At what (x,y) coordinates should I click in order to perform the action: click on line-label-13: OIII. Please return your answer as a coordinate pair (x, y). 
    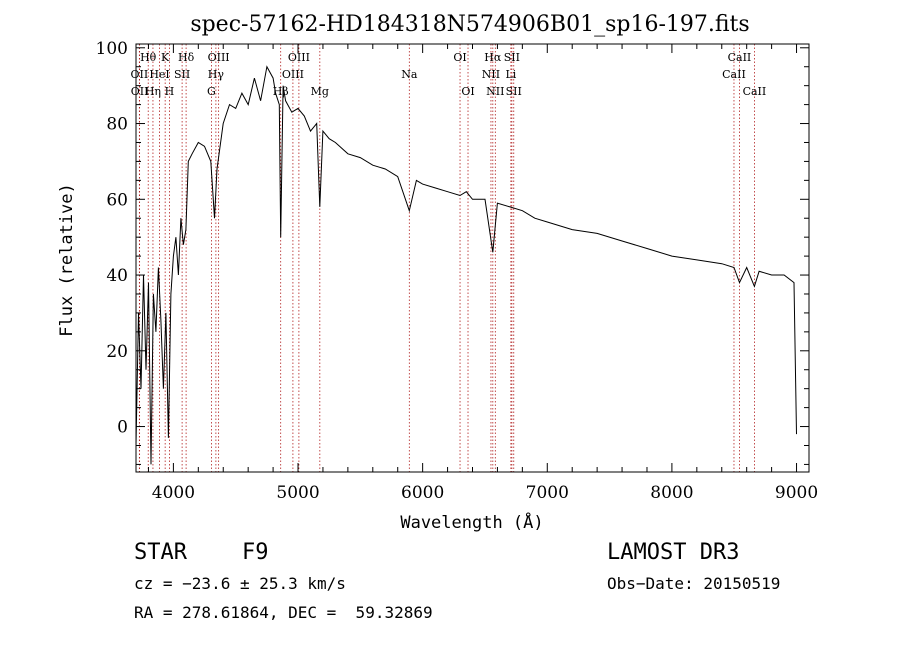
    Looking at the image, I should click on (293, 74).